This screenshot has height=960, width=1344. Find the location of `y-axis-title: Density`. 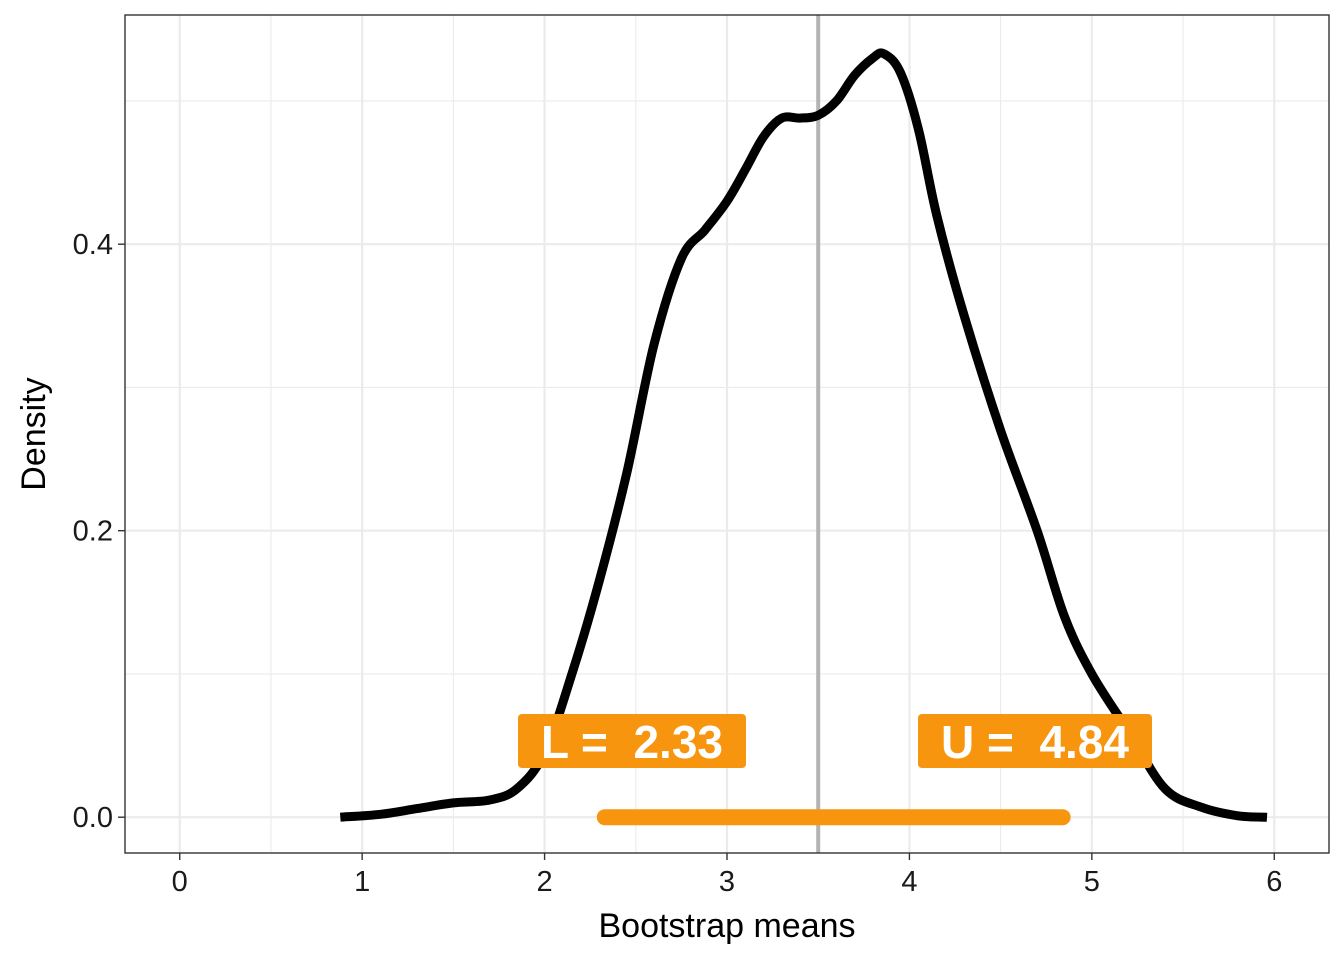

y-axis-title: Density is located at coordinates (34, 433).